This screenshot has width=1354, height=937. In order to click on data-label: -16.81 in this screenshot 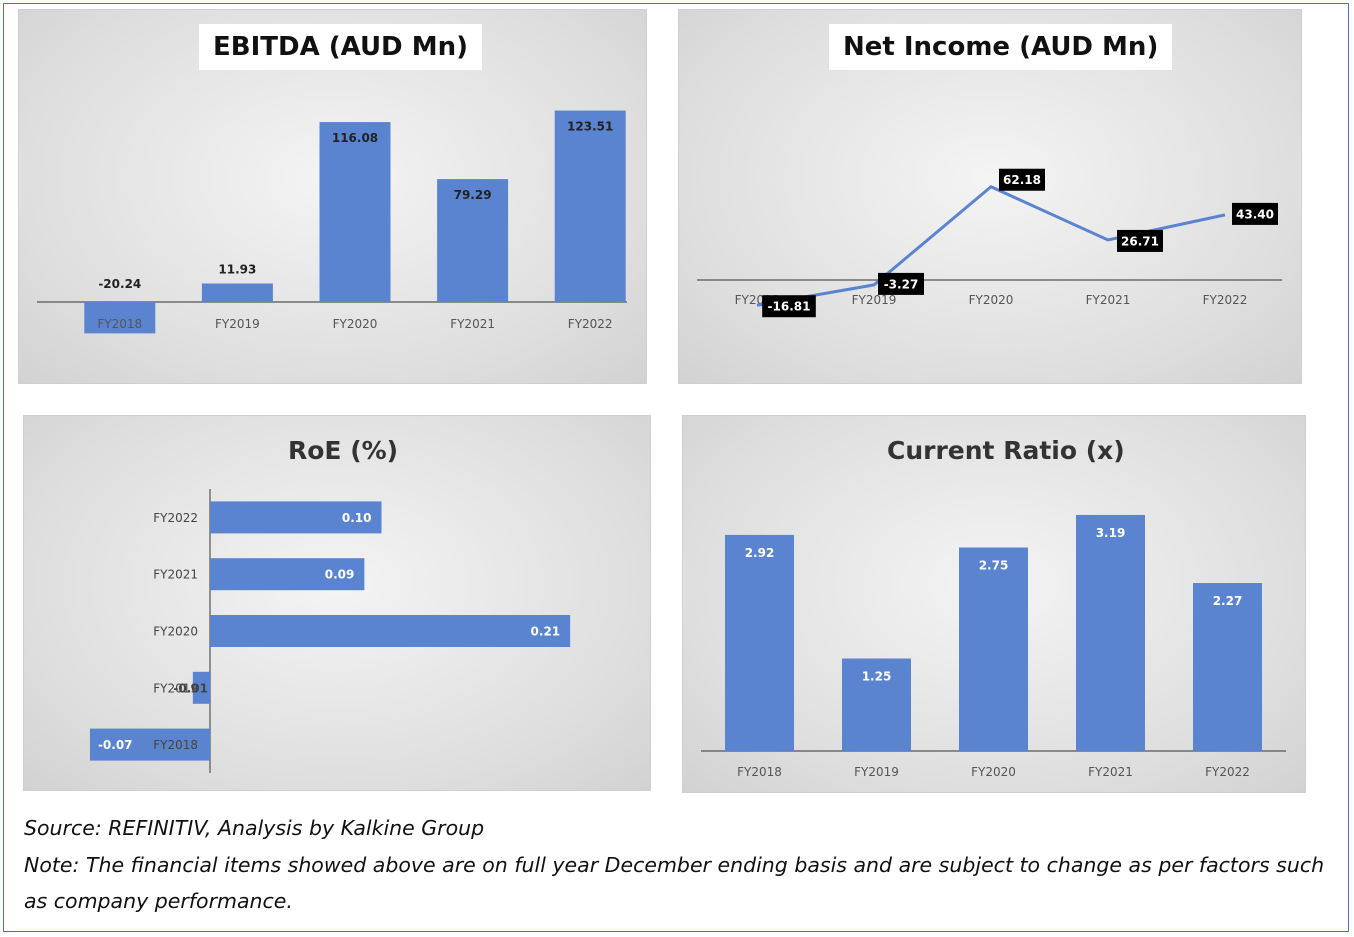, I will do `click(789, 307)`.